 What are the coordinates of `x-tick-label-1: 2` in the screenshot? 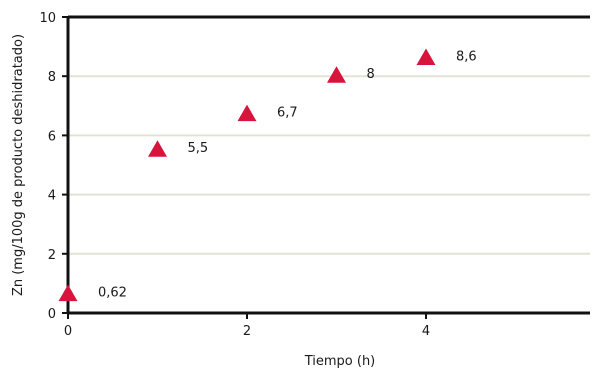 It's located at (247, 331).